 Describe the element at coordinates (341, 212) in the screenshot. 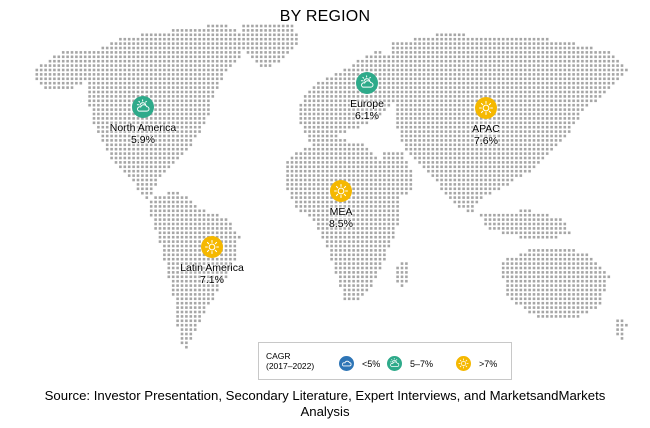

I see `region-name: MEA` at that location.